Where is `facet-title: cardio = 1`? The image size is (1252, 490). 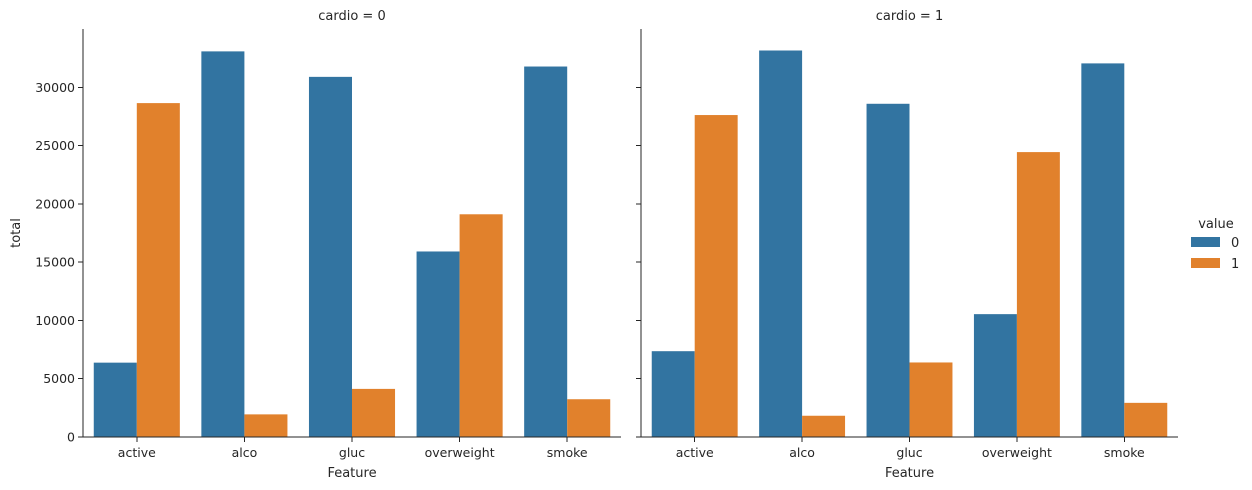 facet-title: cardio = 1 is located at coordinates (909, 16).